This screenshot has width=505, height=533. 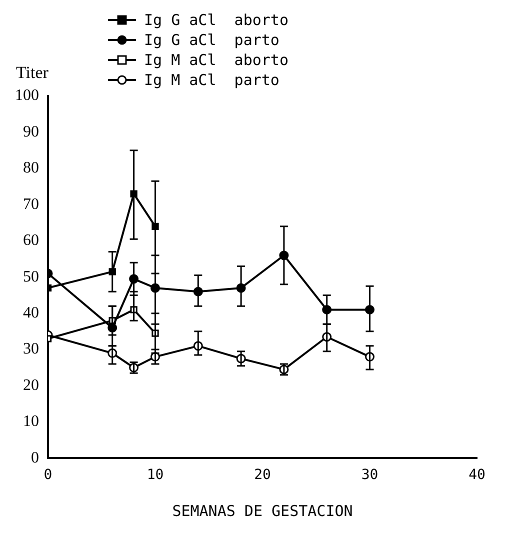 What do you see at coordinates (31, 131) in the screenshot?
I see `y-tick-label: 90` at bounding box center [31, 131].